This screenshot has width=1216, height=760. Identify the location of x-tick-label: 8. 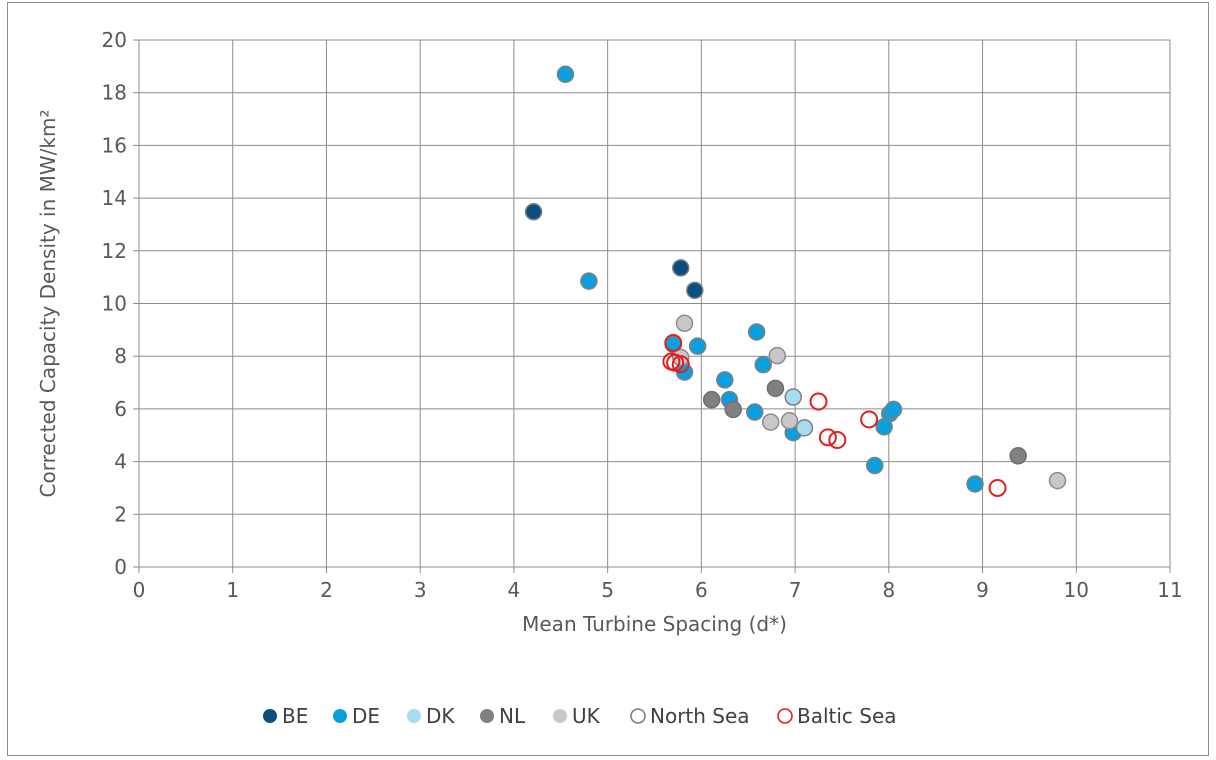
(888, 590).